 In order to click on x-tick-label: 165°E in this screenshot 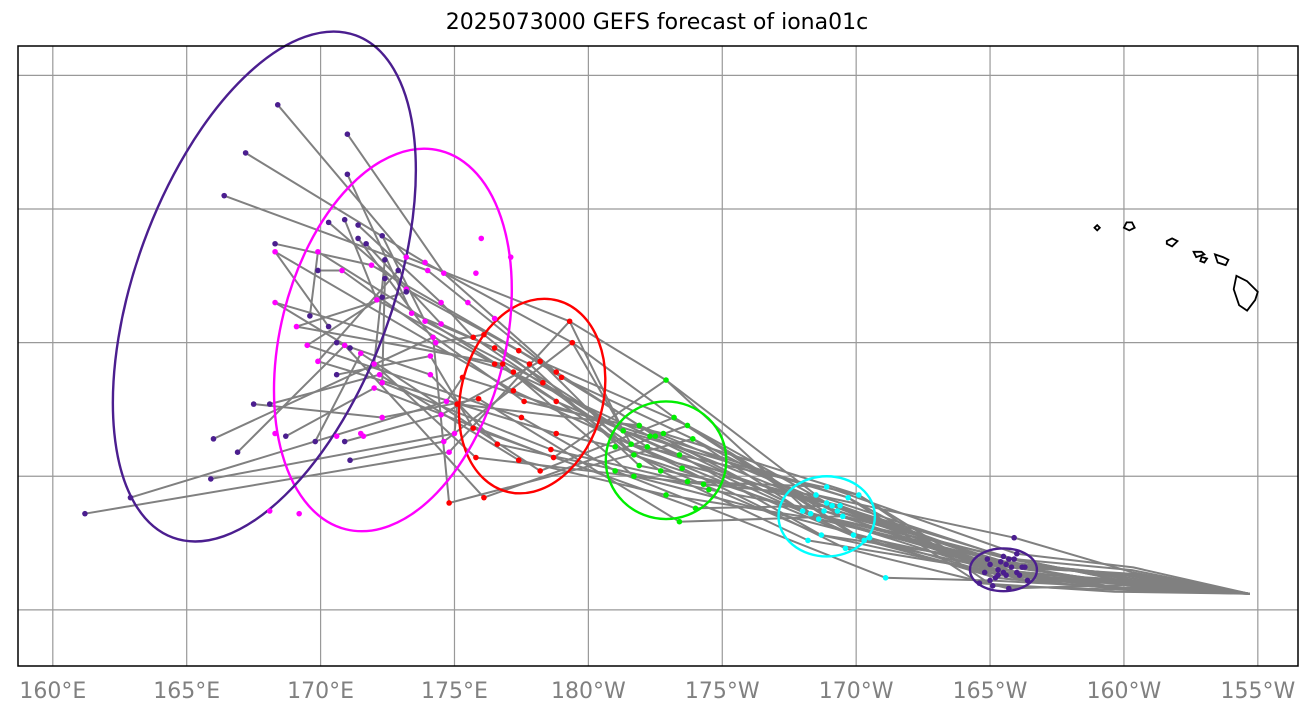, I will do `click(186, 691)`.